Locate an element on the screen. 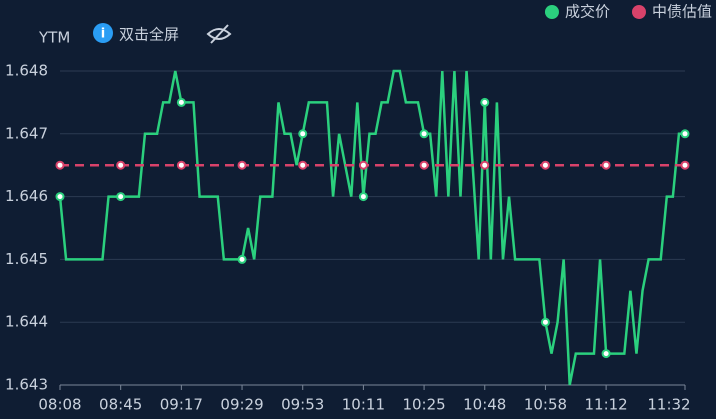 The width and height of the screenshot is (716, 419). x-tick-label: 11:12 is located at coordinates (605, 405).